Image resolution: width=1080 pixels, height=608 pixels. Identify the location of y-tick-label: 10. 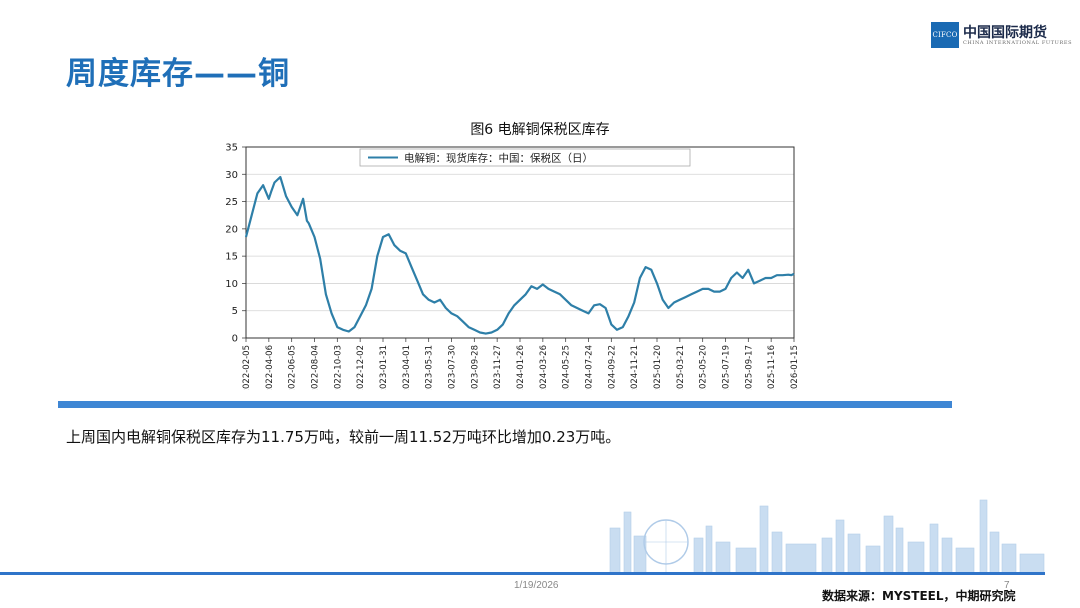
(231, 284).